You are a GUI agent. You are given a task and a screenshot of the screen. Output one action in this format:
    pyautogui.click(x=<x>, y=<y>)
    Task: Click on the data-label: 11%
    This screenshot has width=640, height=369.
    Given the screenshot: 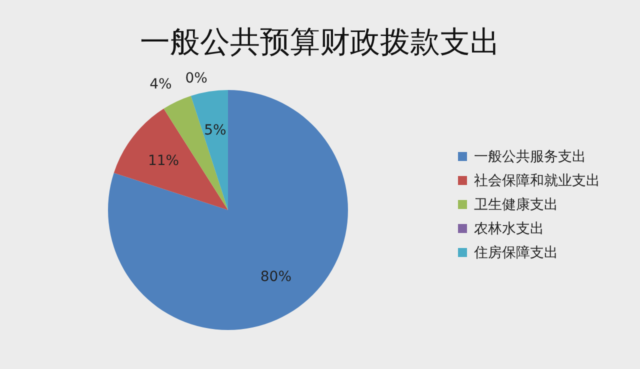 What is the action you would take?
    pyautogui.click(x=164, y=160)
    